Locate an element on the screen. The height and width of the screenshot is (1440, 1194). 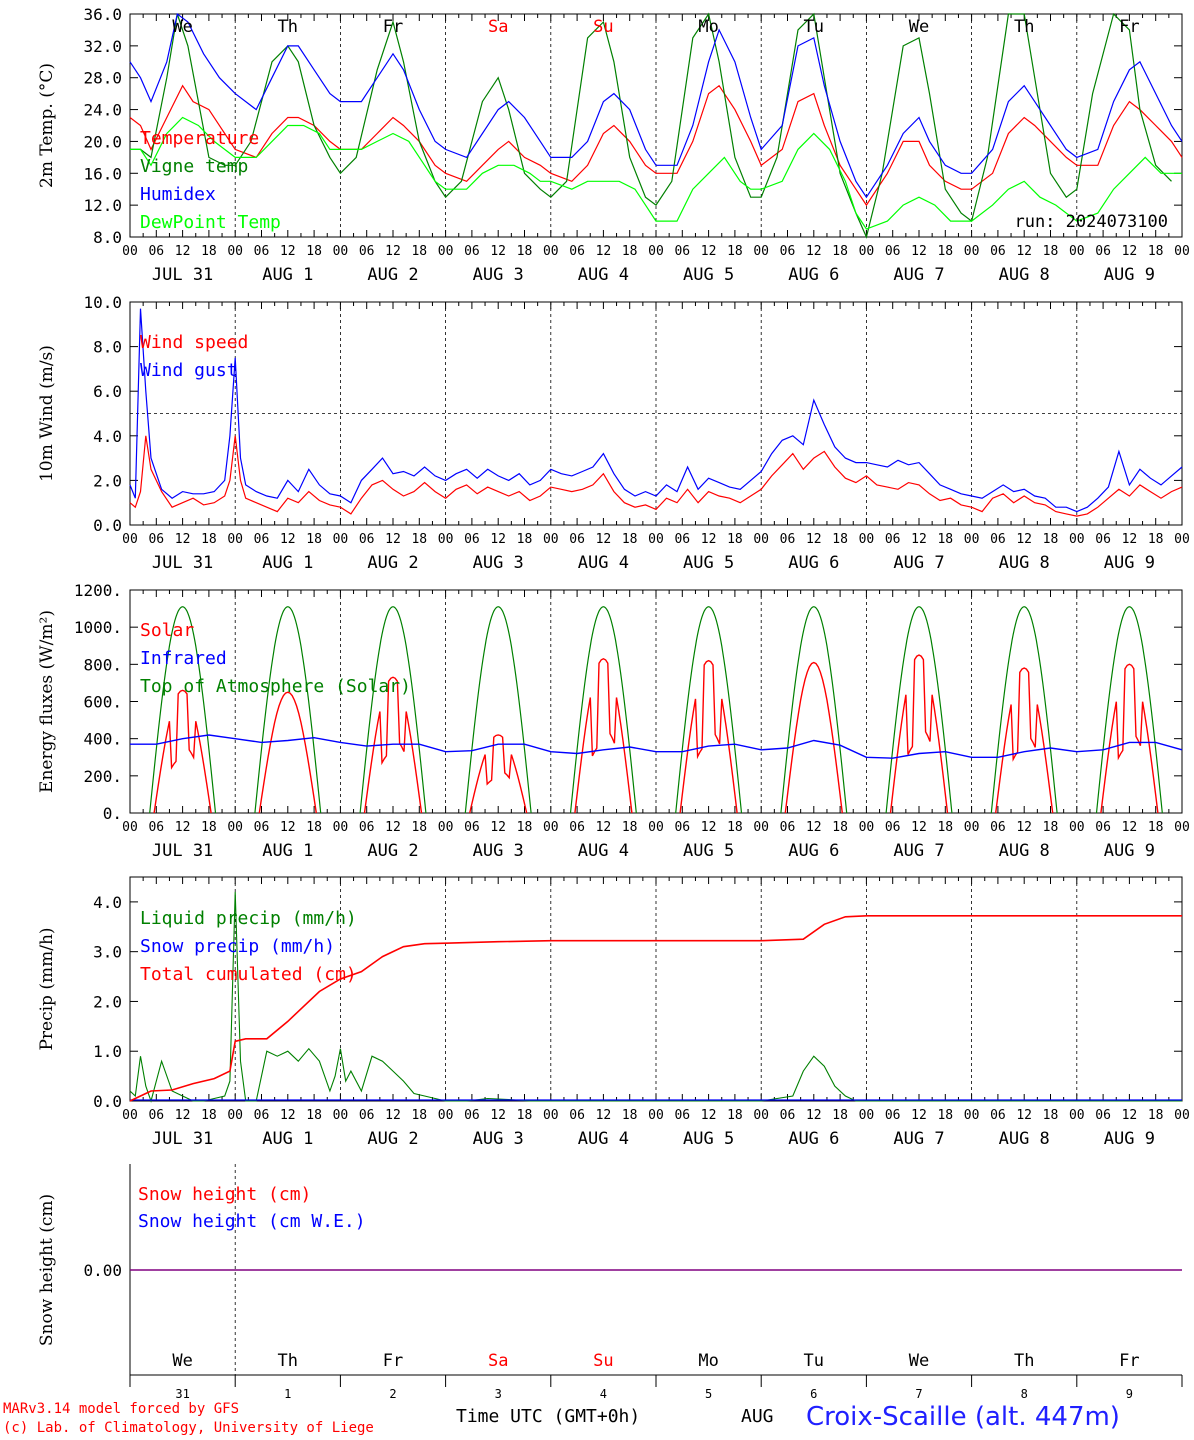
liquid-precip-line is located at coordinates (655, 997).